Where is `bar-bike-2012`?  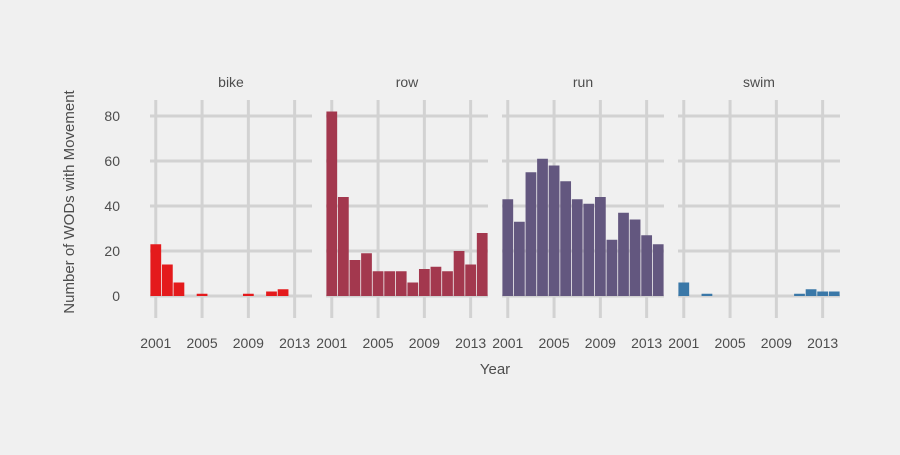 bar-bike-2012 is located at coordinates (283, 292).